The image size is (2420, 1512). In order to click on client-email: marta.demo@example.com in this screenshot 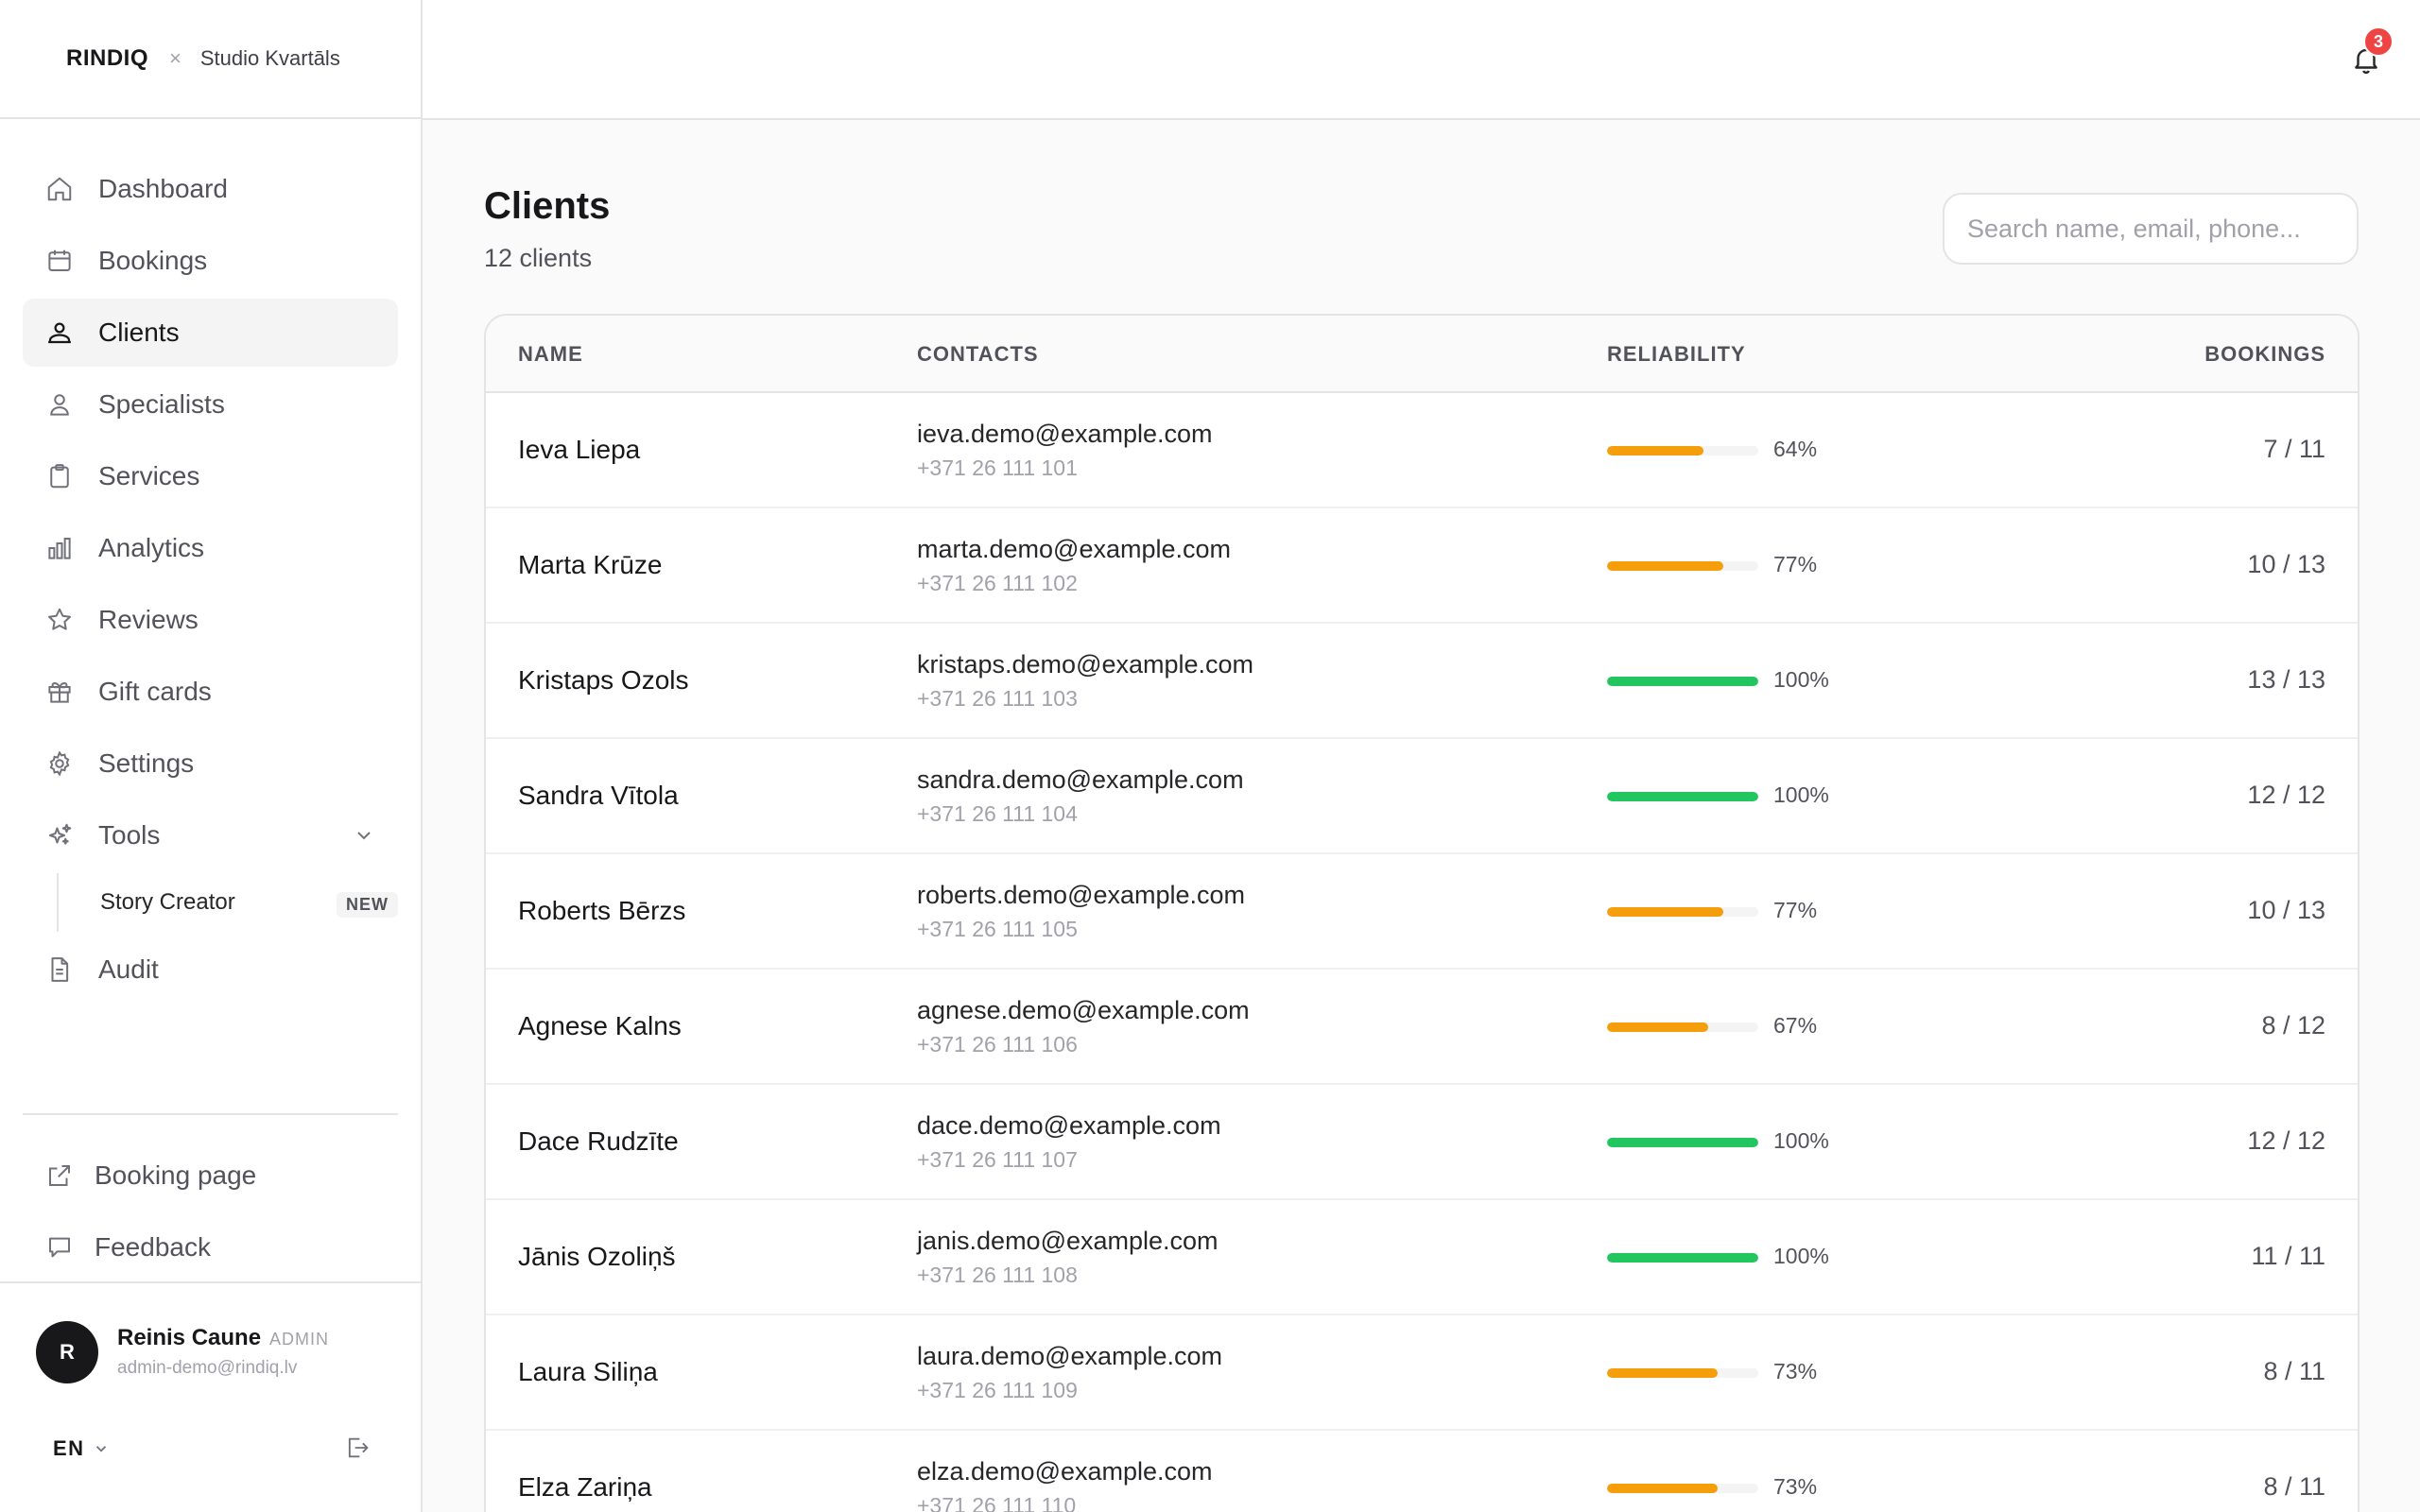, I will do `click(1075, 549)`.